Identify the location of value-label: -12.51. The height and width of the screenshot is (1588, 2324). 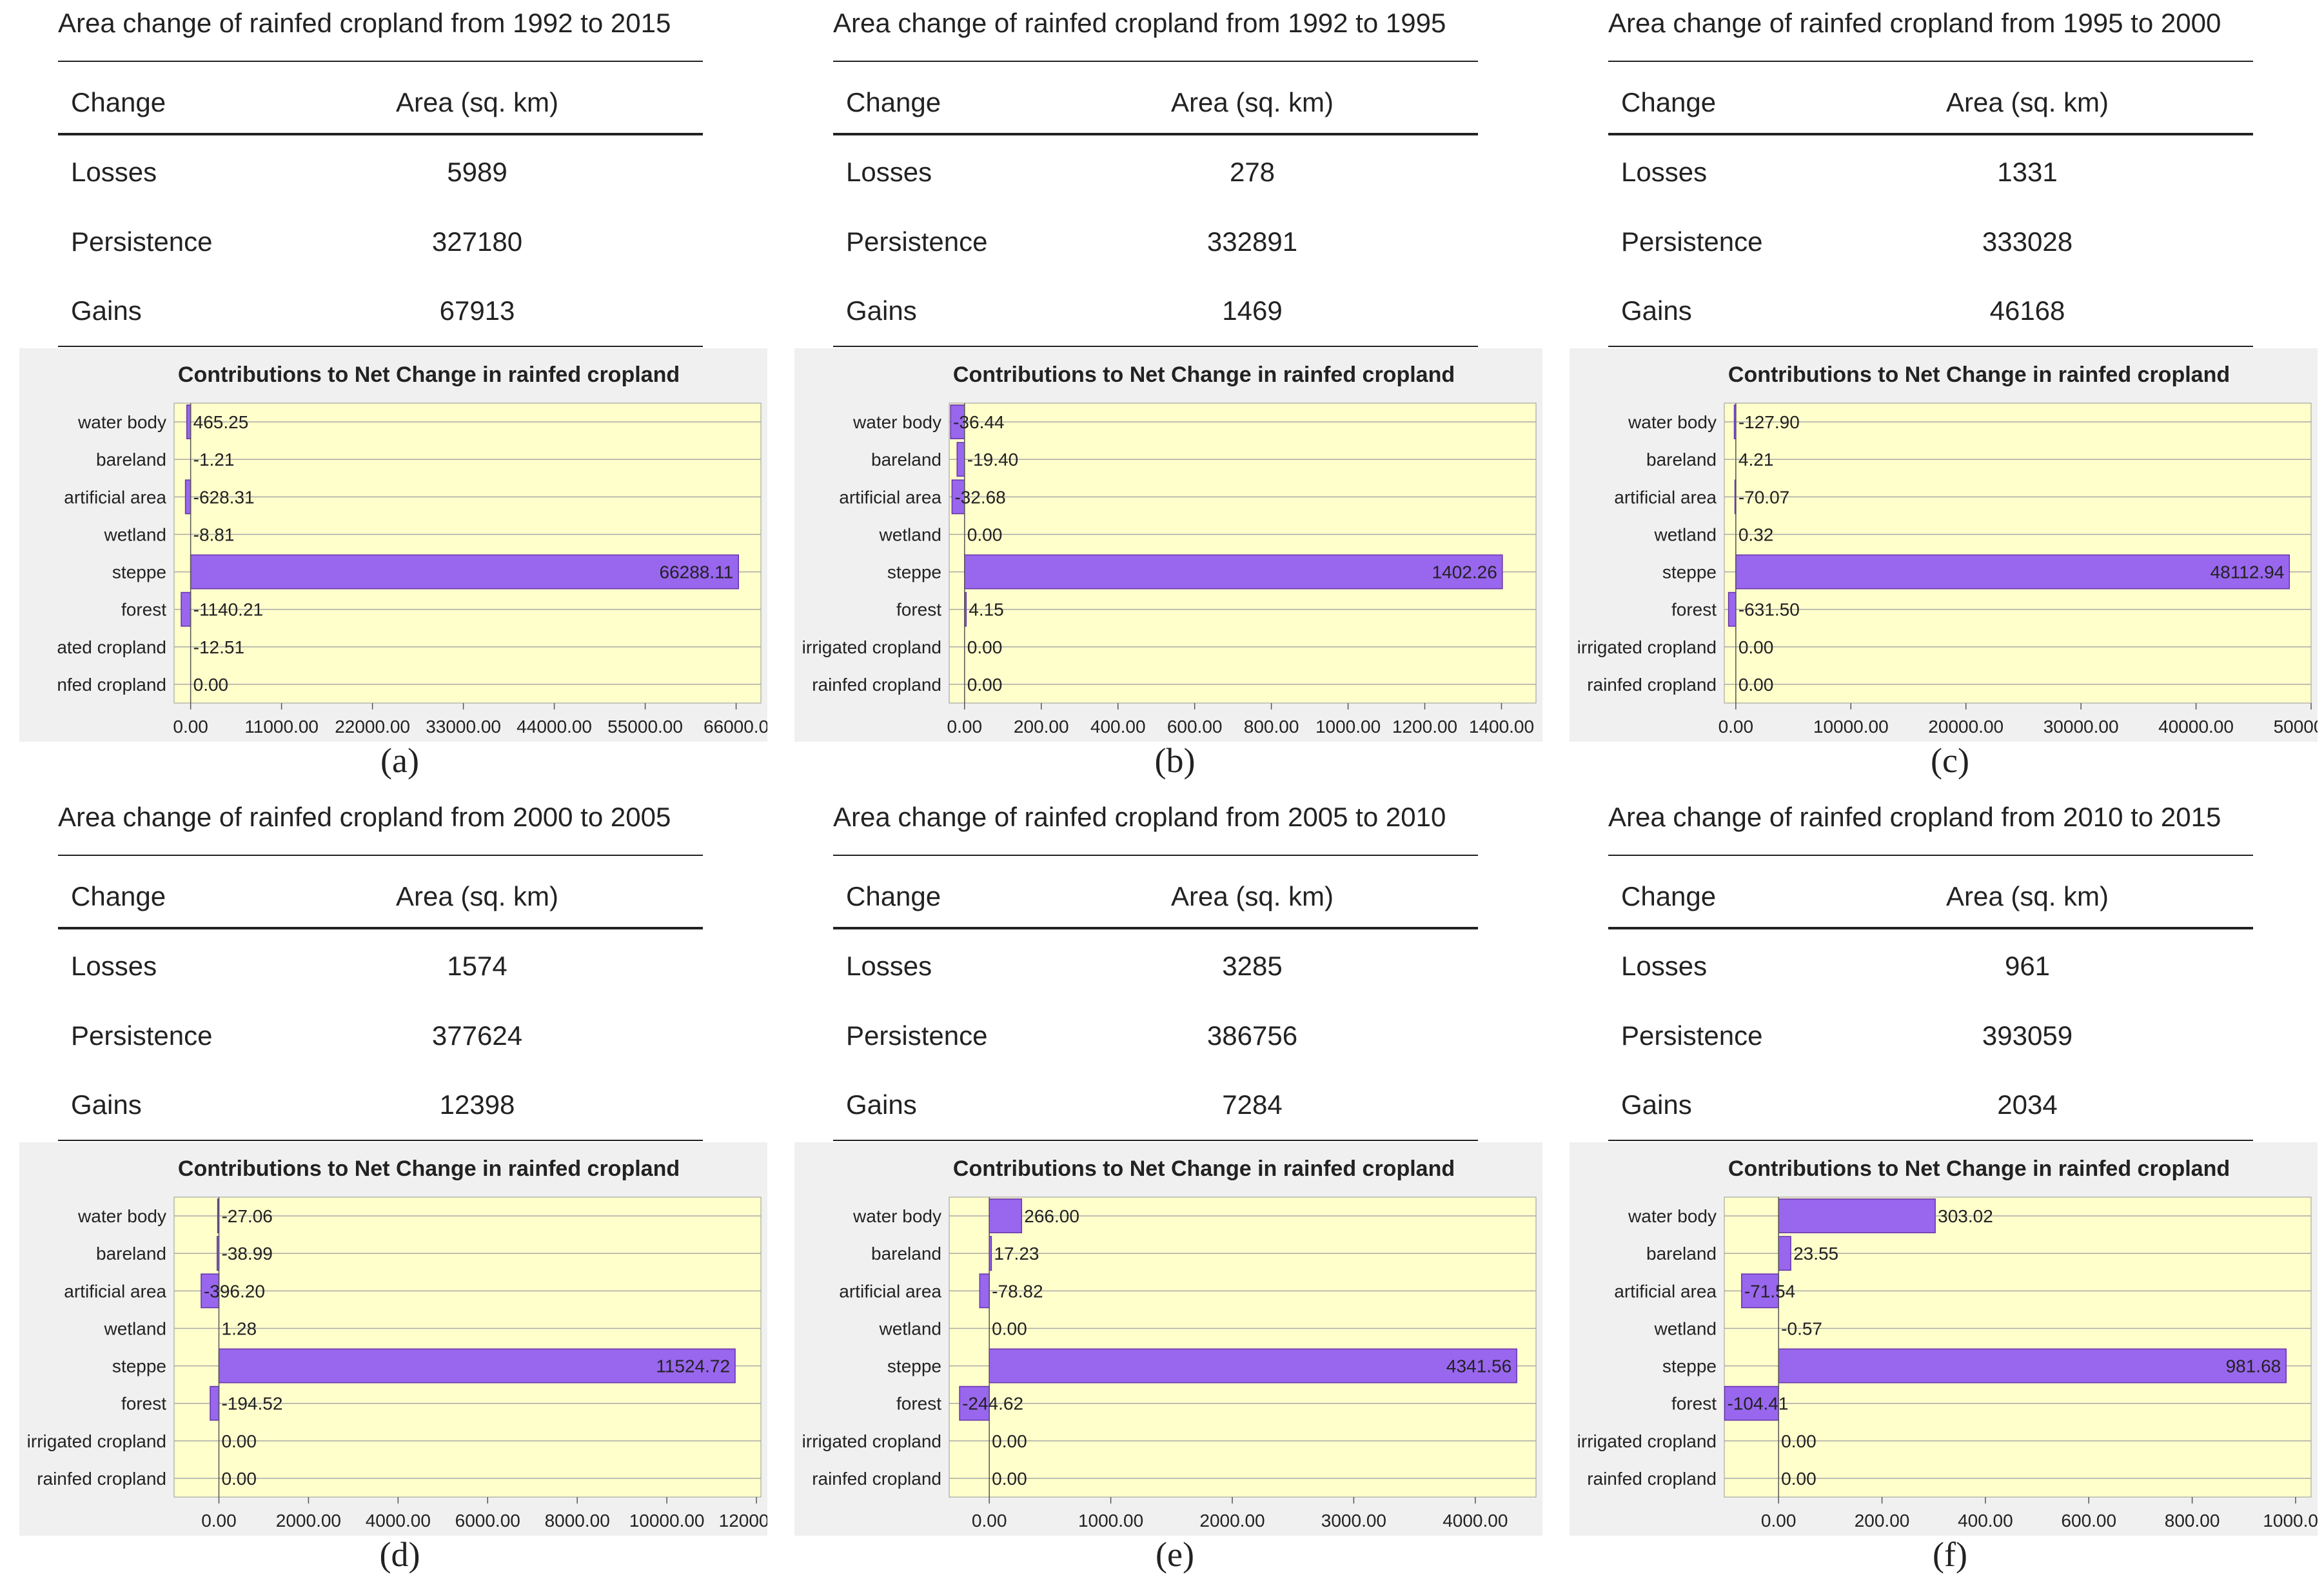
(219, 647).